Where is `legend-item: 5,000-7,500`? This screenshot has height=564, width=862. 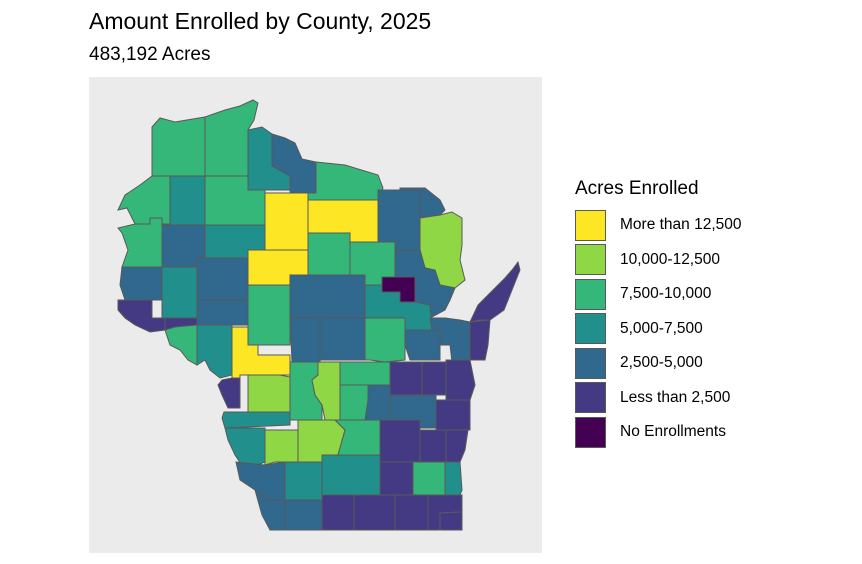
legend-item: 5,000-7,500 is located at coordinates (658, 329).